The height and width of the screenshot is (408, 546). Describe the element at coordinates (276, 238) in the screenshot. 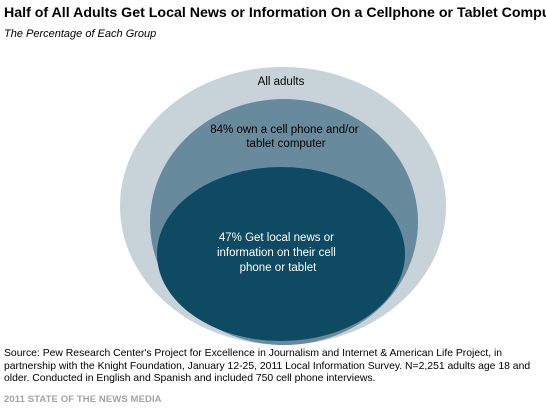

I see `inner-ellipse-label-line-1: 47% Get local news or` at that location.